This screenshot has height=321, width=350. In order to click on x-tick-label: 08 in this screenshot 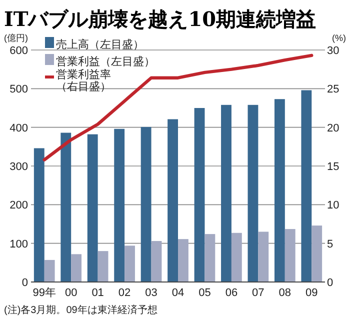, I will do `click(285, 293)`.